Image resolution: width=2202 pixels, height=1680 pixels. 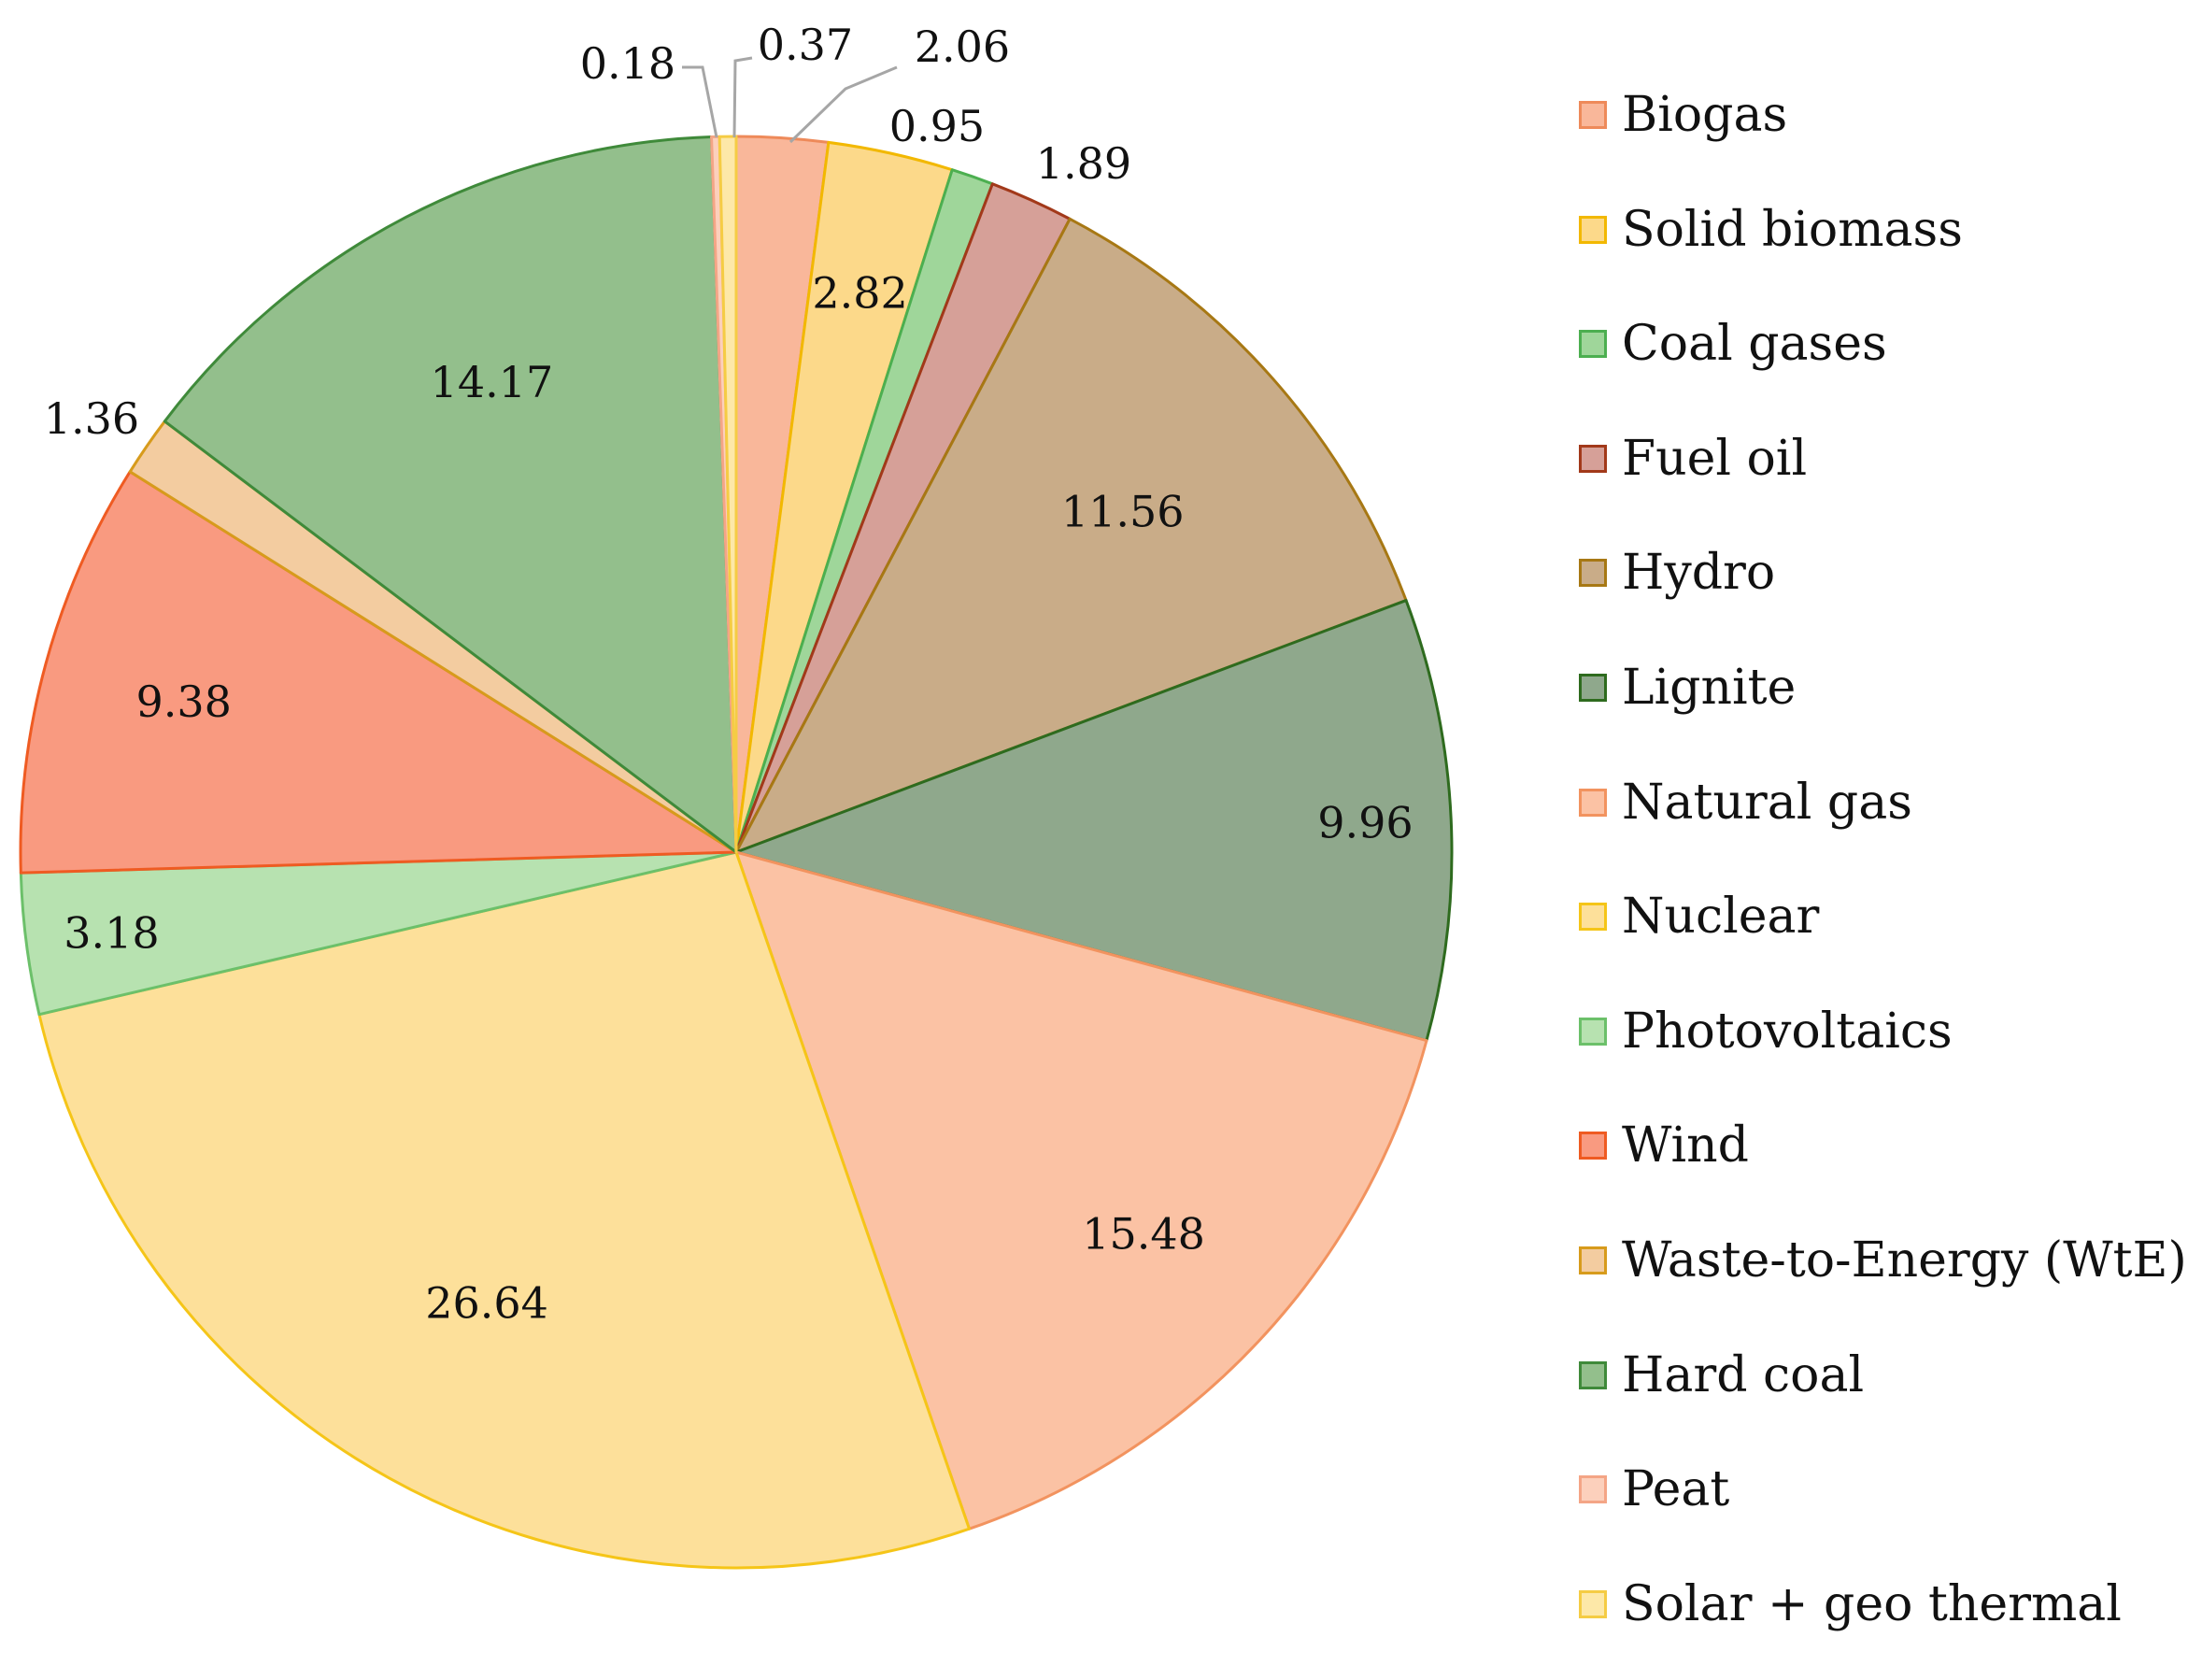 What do you see at coordinates (1905, 1260) in the screenshot?
I see `legend-label: Waste-to-Energy (WtE)` at bounding box center [1905, 1260].